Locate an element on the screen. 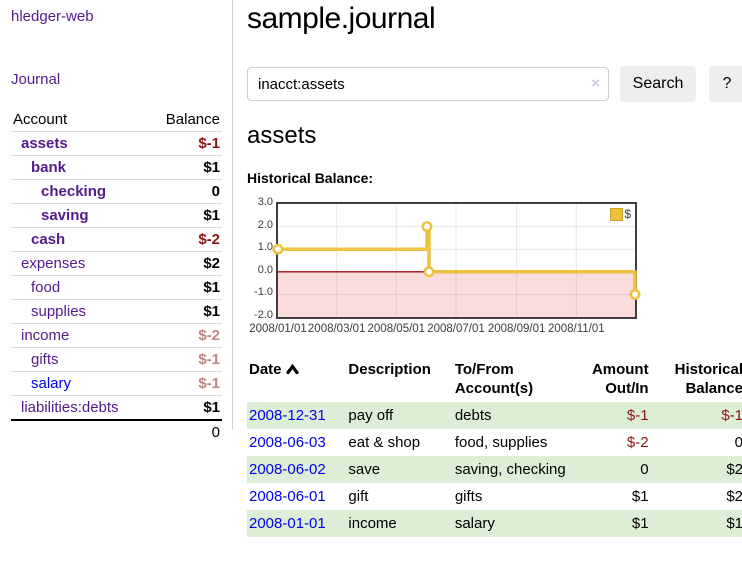  account-row-liabilities-debts: liabilities:debts $1 is located at coordinates (116, 408).